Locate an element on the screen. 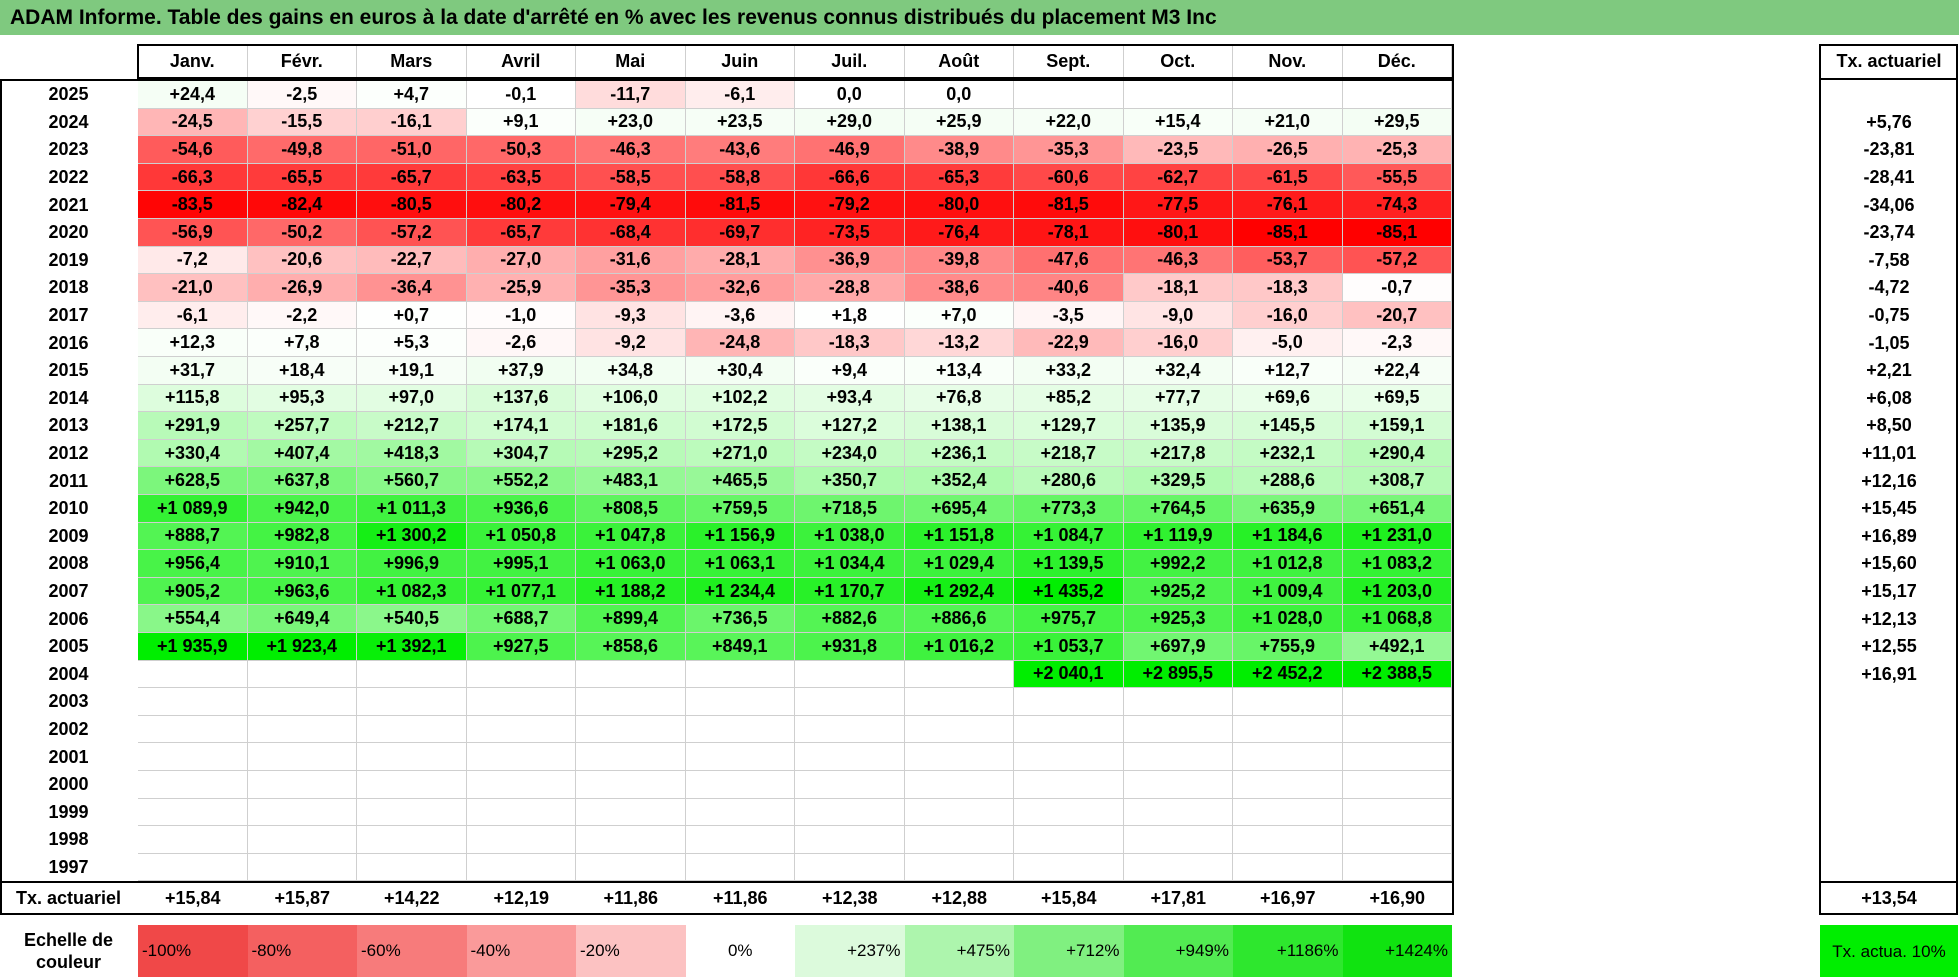  table-cell: -79,4 is located at coordinates (631, 205).